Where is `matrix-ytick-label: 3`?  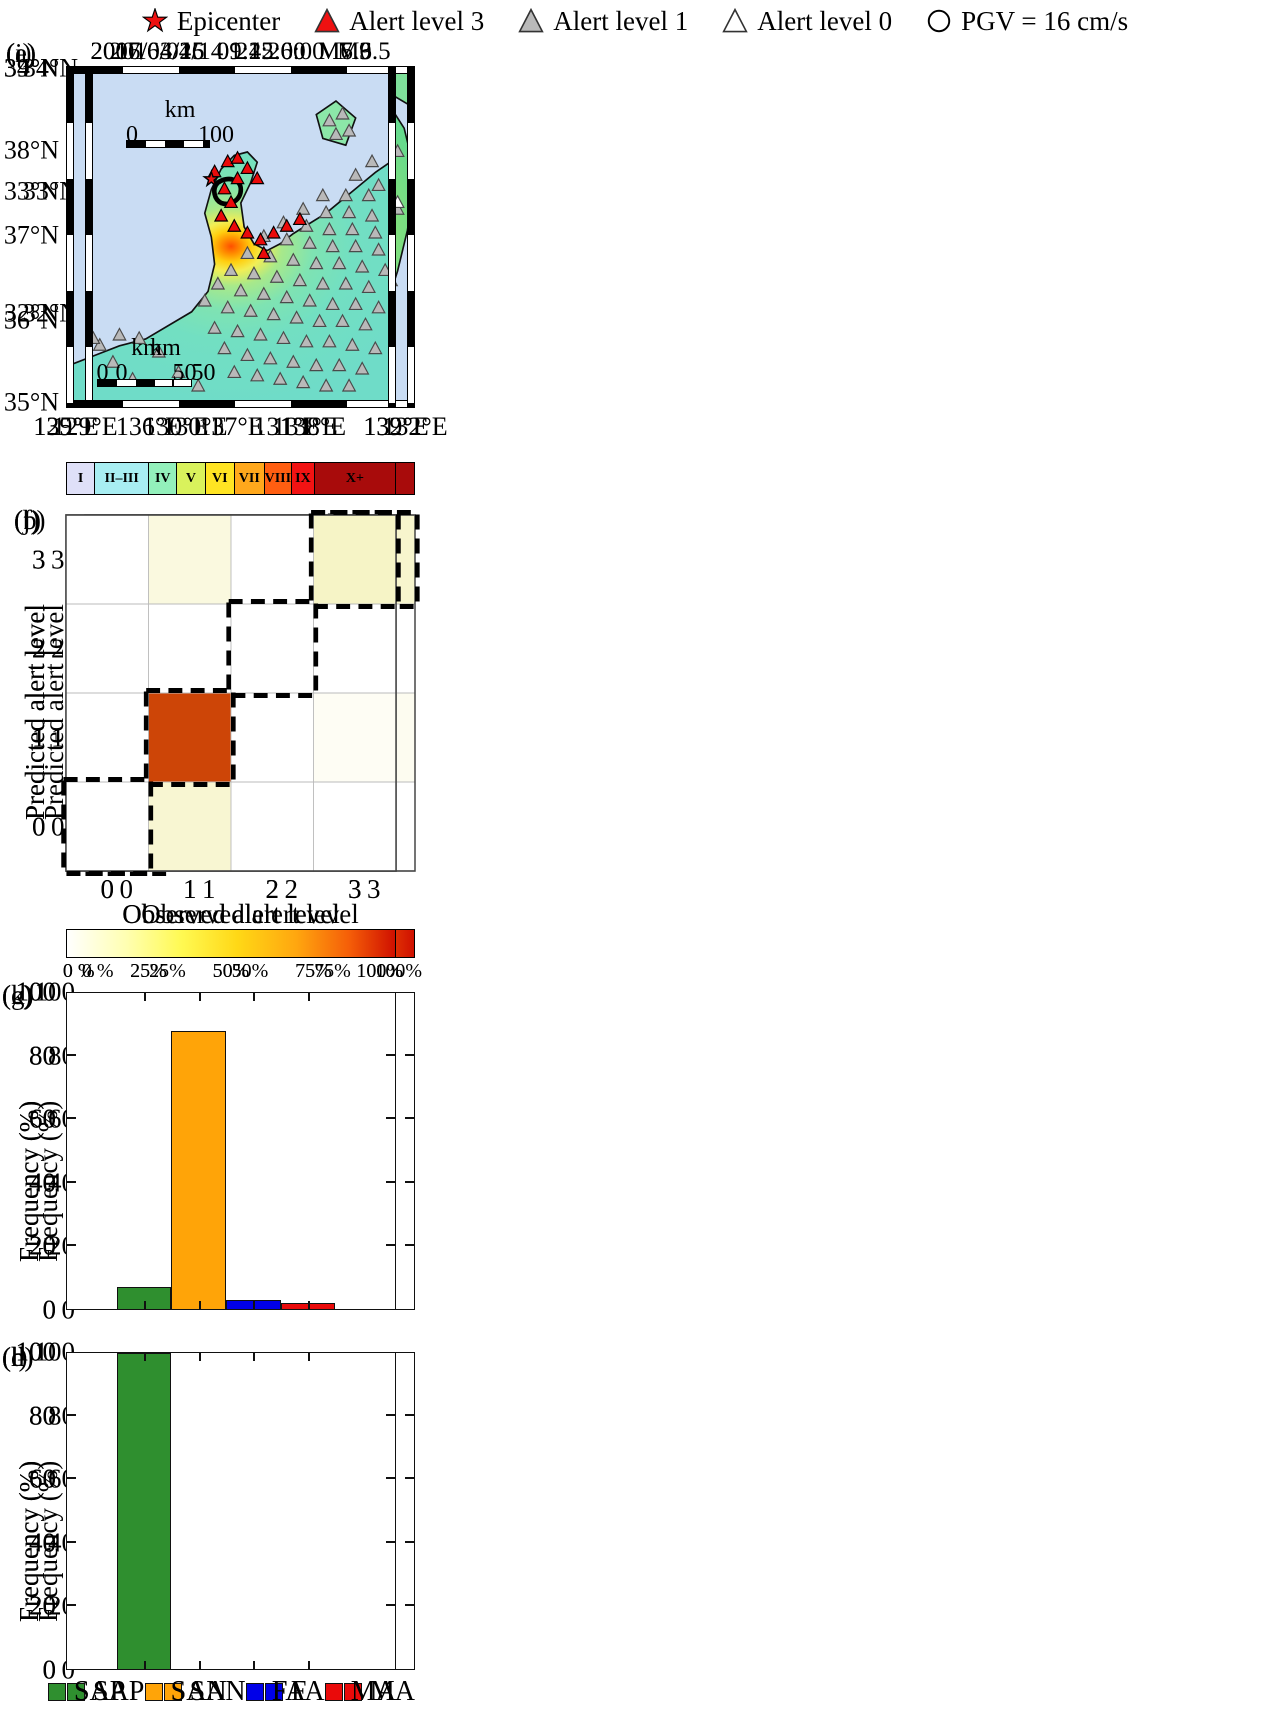
matrix-ytick-label: 3 is located at coordinates (39, 559).